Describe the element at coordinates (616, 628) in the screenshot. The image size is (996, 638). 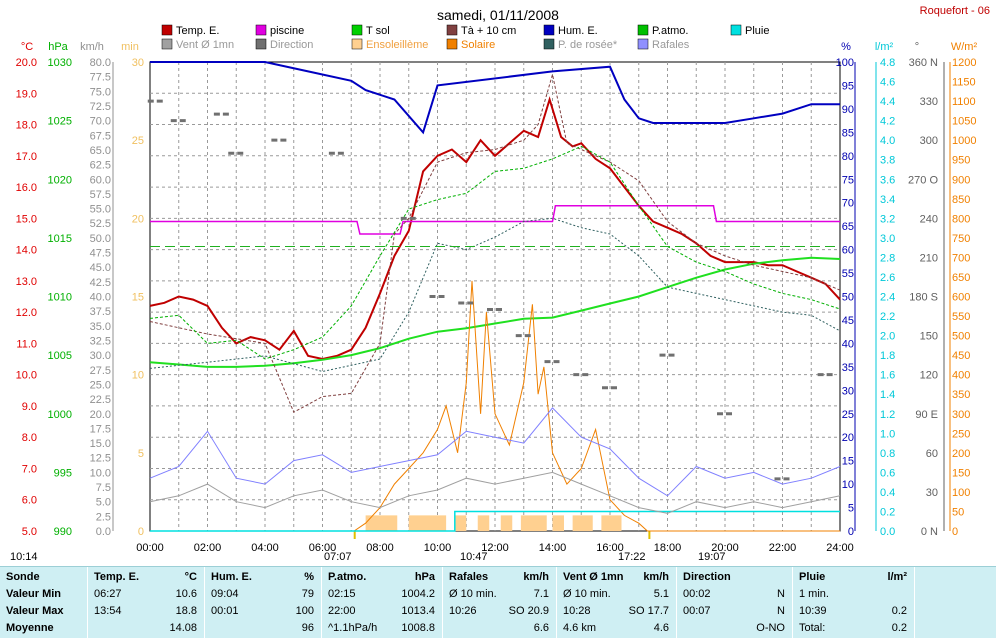
I see `stats-row: 4.6 km 4.6` at that location.